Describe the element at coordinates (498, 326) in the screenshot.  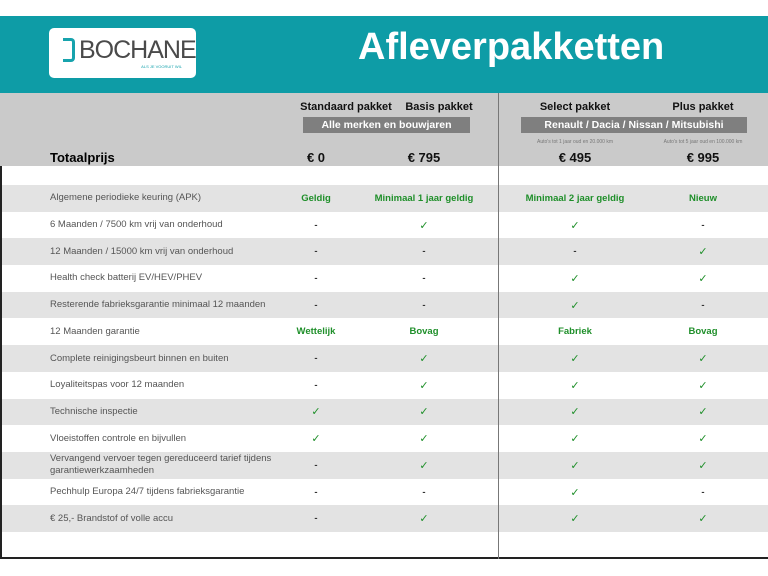
I see `column-divider` at that location.